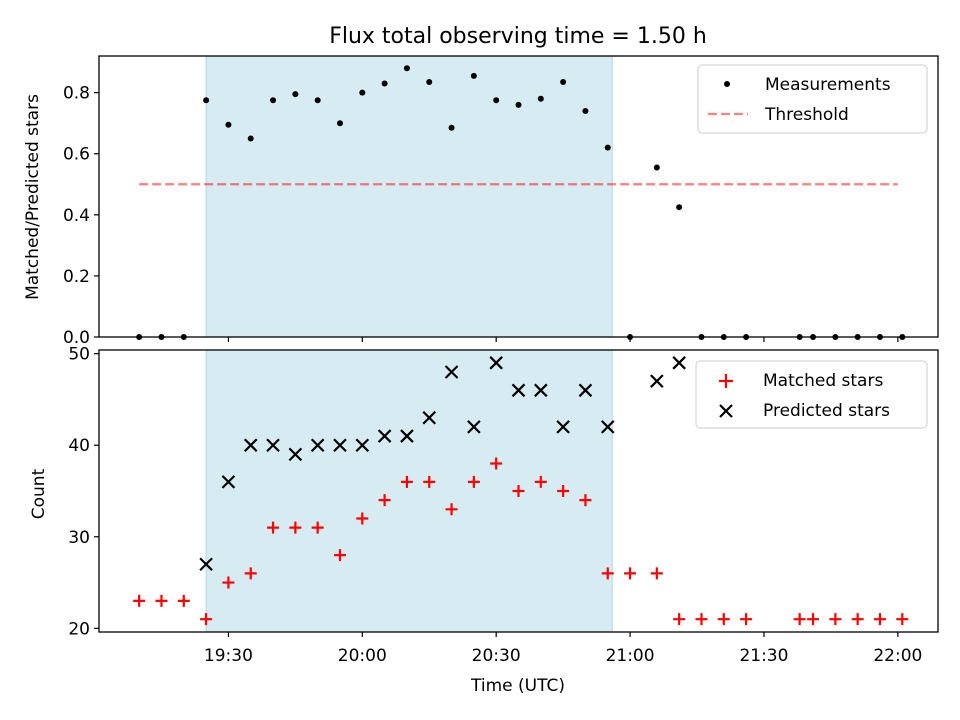 This screenshot has width=960, height=720. What do you see at coordinates (897, 656) in the screenshot?
I see `xtick-label: 22:00` at bounding box center [897, 656].